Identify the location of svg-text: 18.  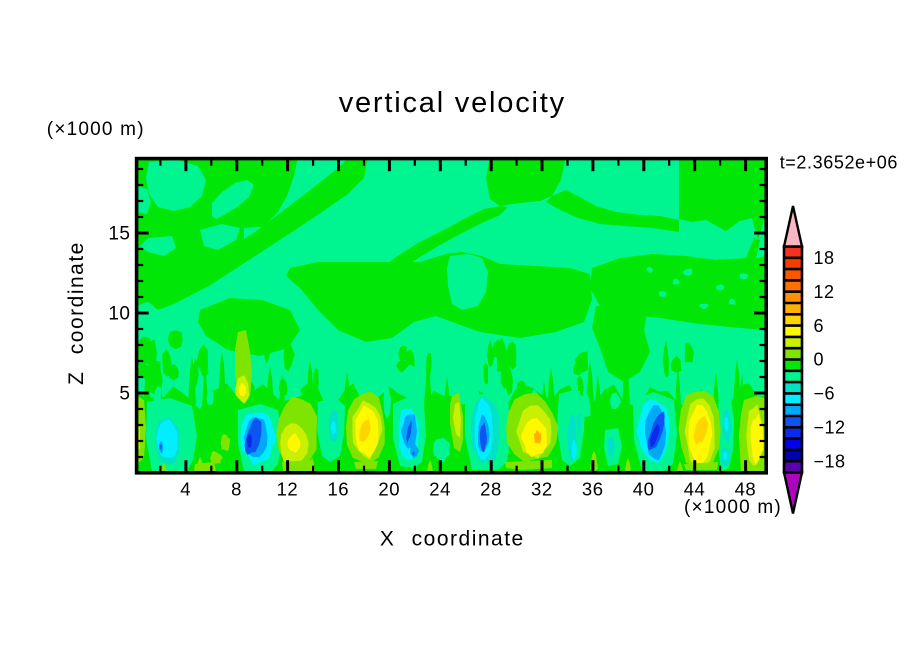
(824, 258).